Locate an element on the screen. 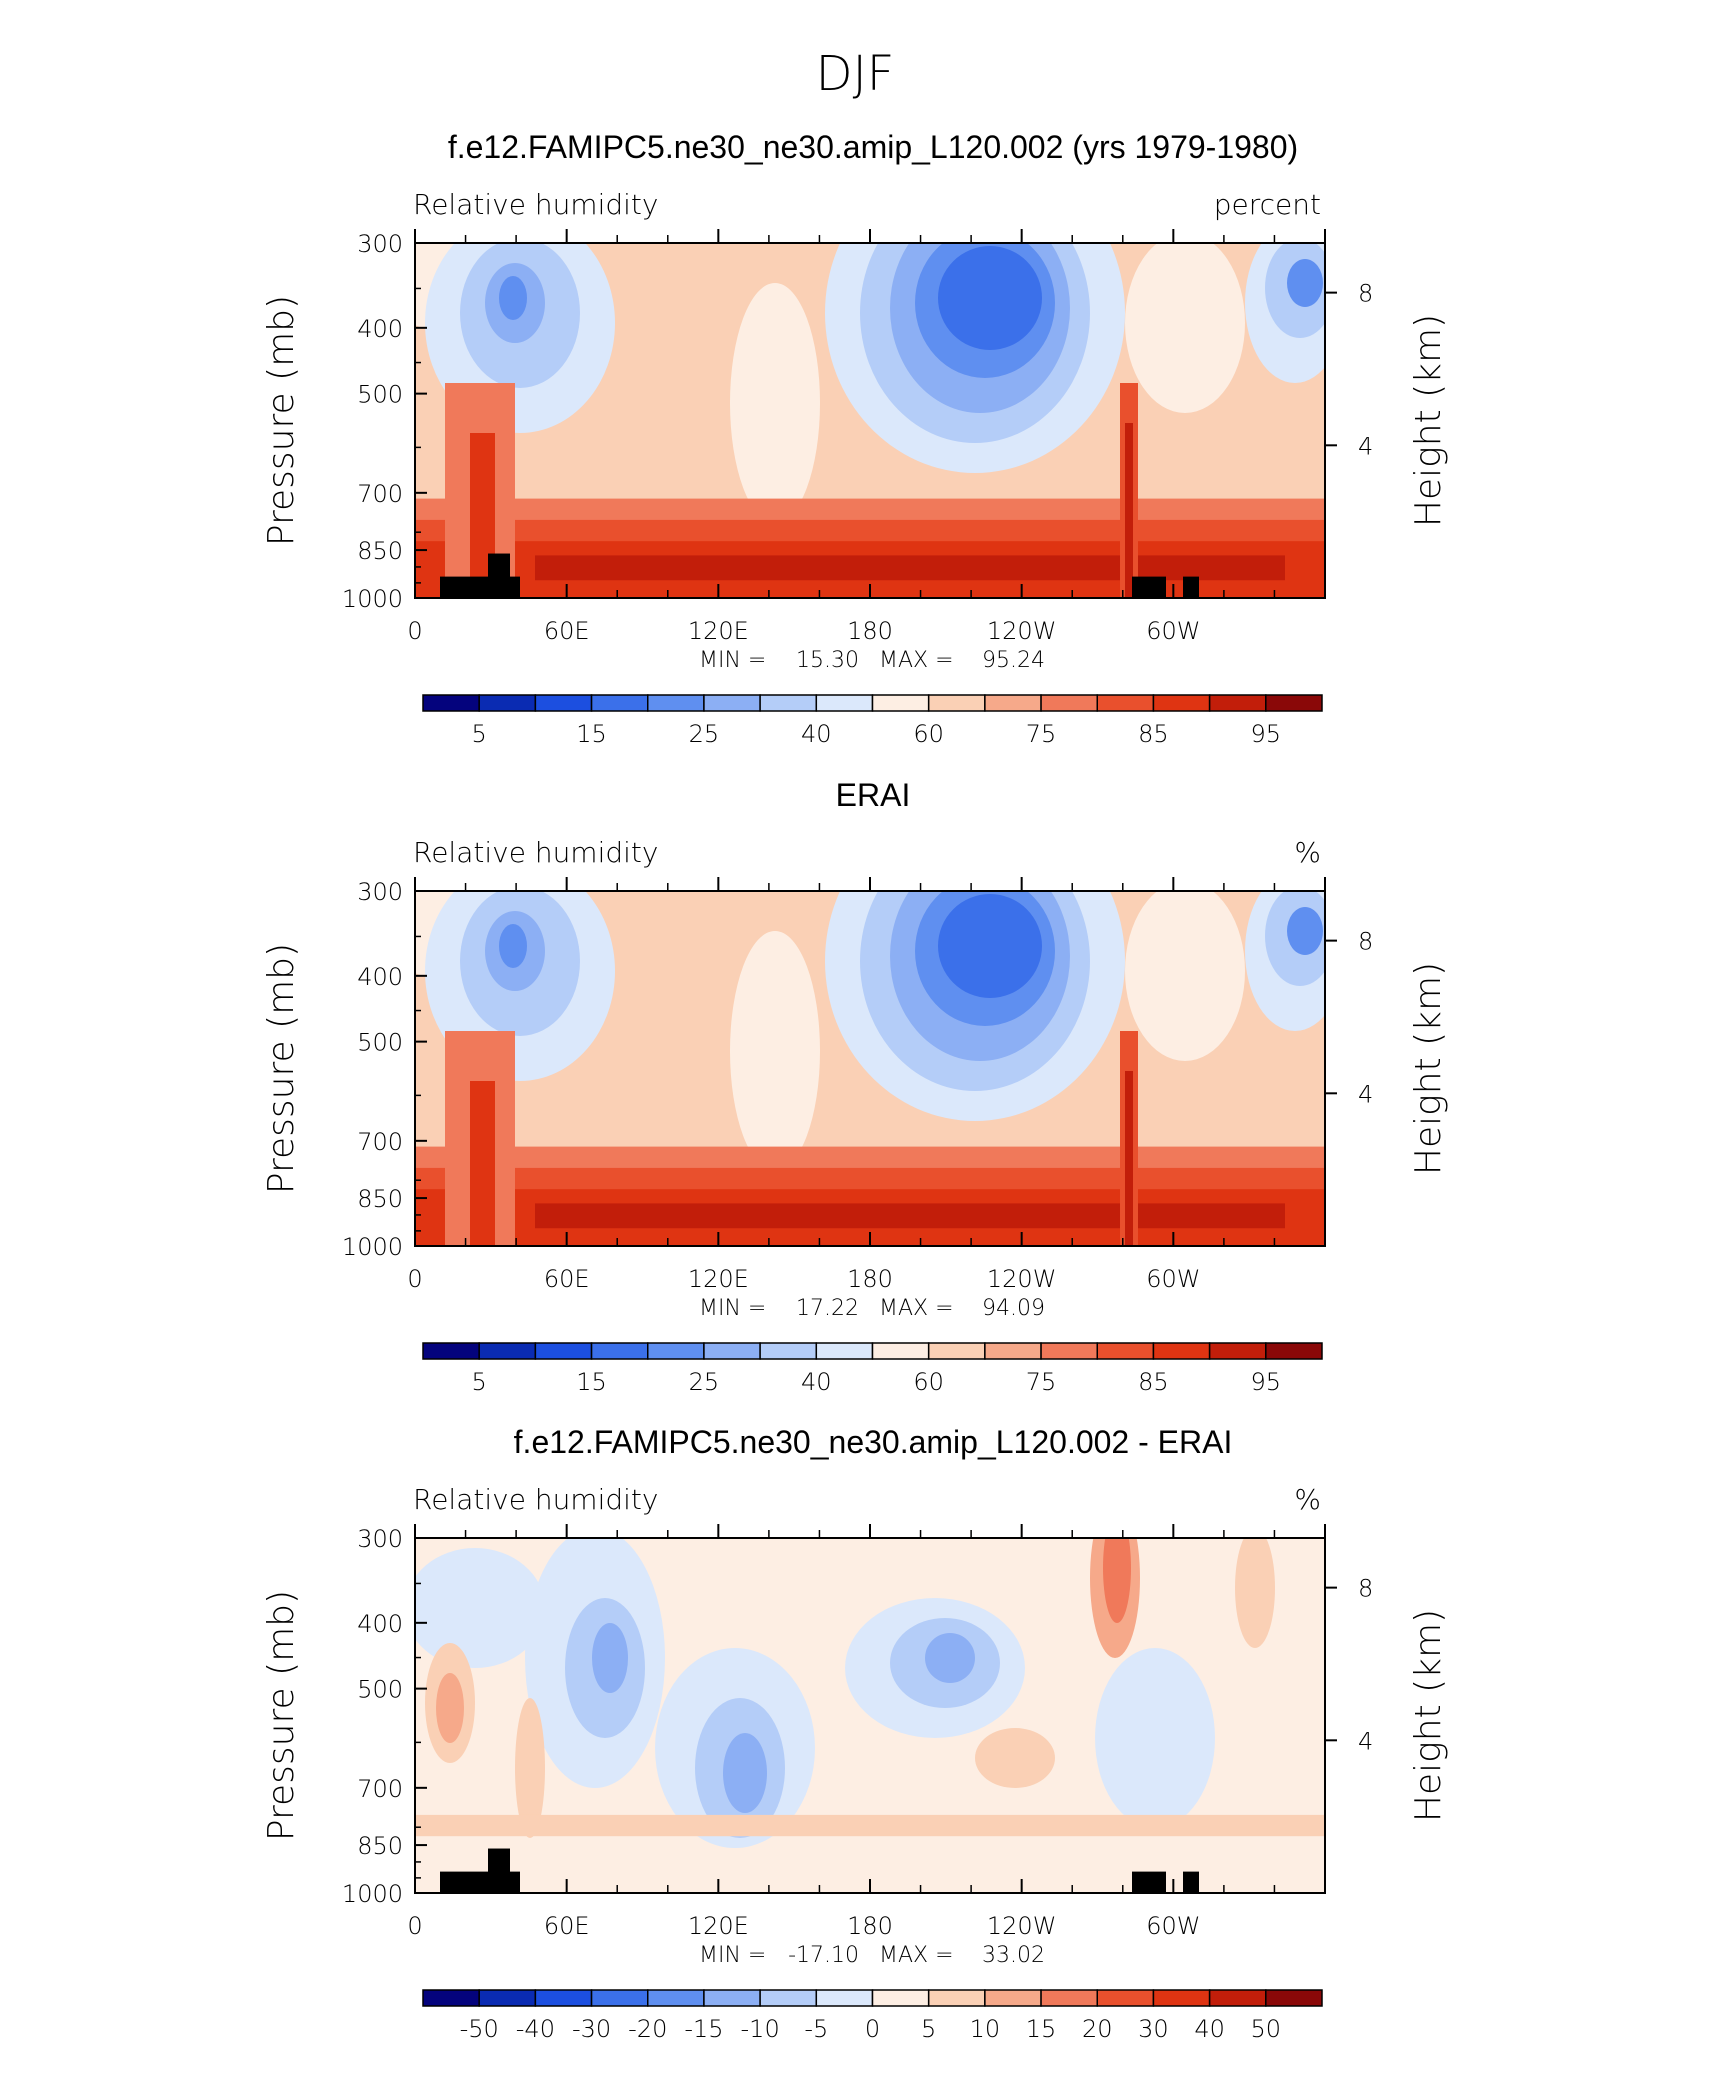 The height and width of the screenshot is (2074, 1710). y-tick-label: 300 is located at coordinates (380, 892).